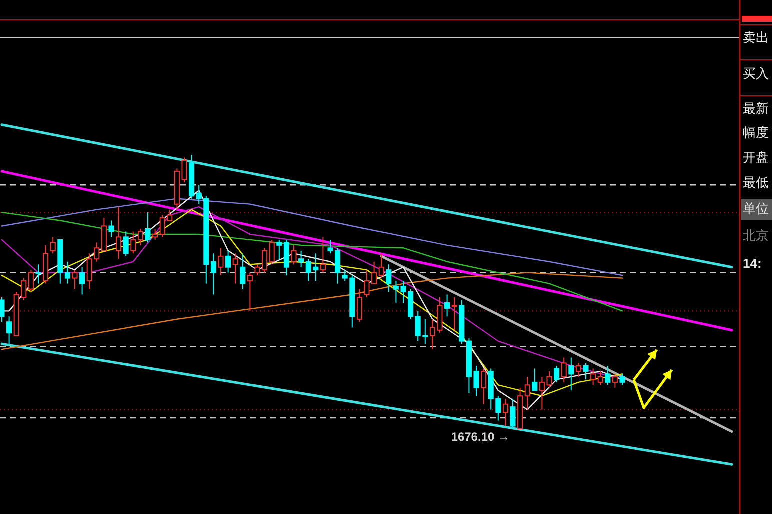 This screenshot has width=772, height=514. I want to click on text: 卖出, so click(756, 37).